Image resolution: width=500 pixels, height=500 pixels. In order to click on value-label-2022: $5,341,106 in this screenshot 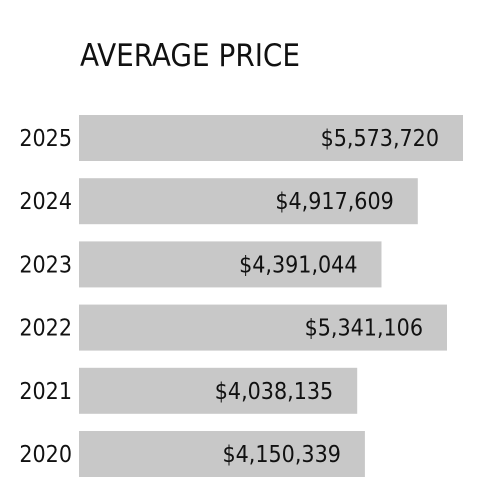, I will do `click(364, 329)`.